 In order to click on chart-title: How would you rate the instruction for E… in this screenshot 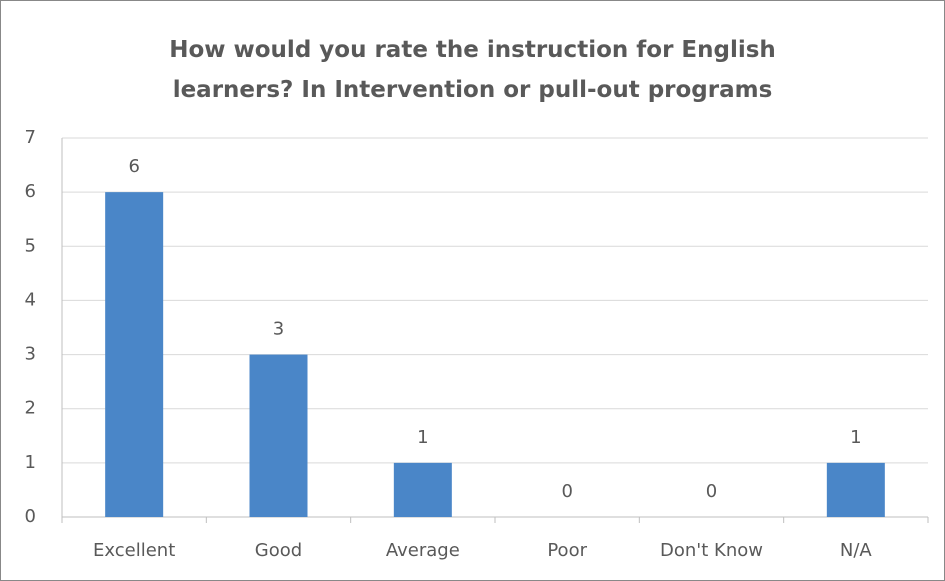, I will do `click(472, 70)`.